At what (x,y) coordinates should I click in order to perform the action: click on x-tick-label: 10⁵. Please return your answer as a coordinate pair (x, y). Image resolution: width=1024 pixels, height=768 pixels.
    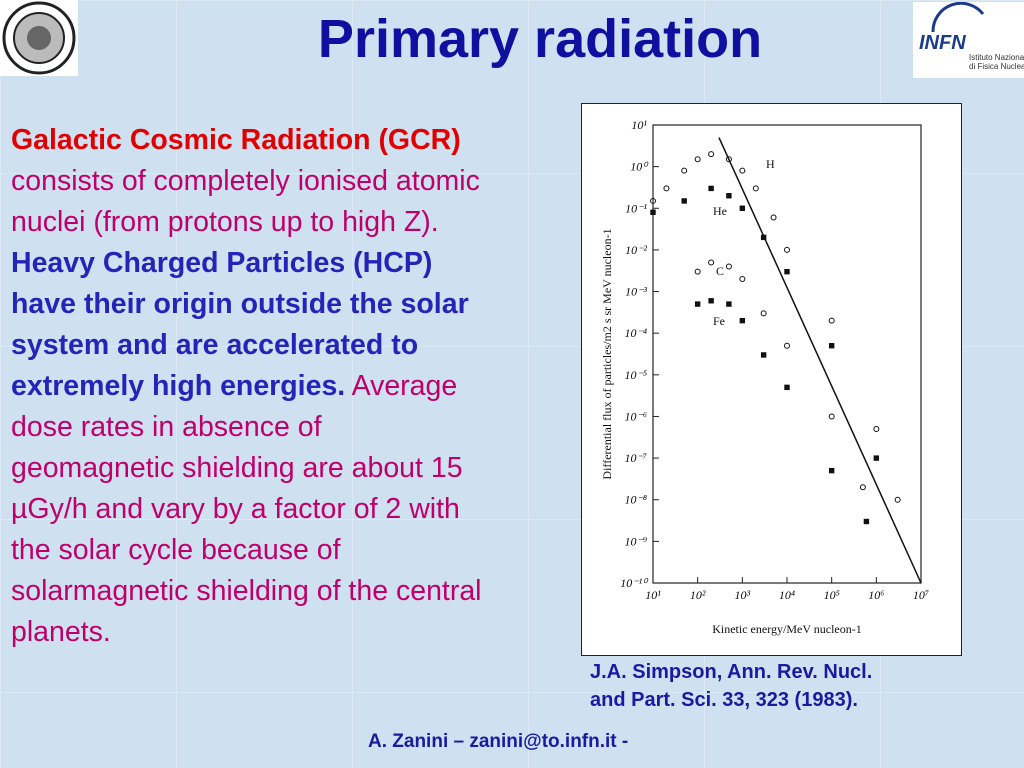
    Looking at the image, I should click on (832, 595).